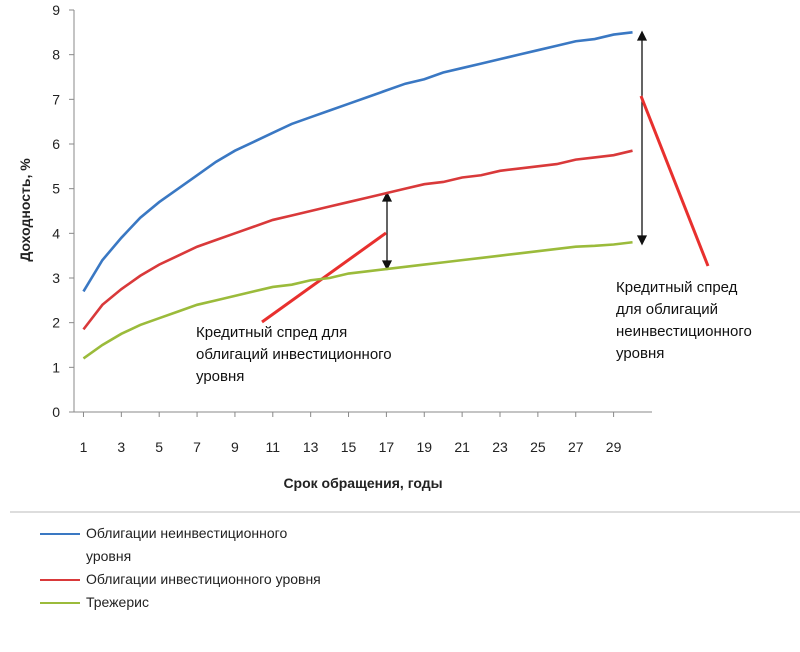  What do you see at coordinates (56, 55) in the screenshot?
I see `y-tick-label: 8` at bounding box center [56, 55].